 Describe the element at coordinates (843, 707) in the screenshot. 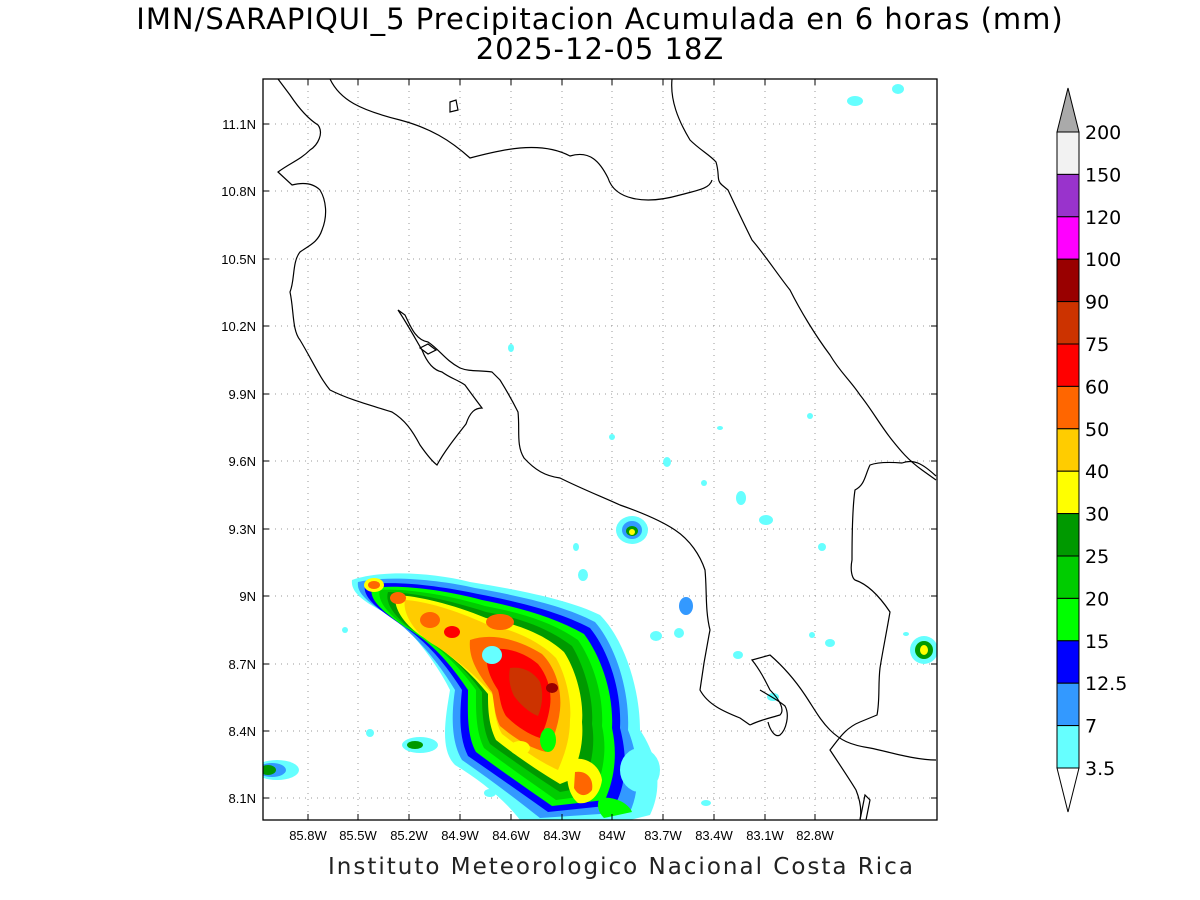

I see `osa-coast` at that location.